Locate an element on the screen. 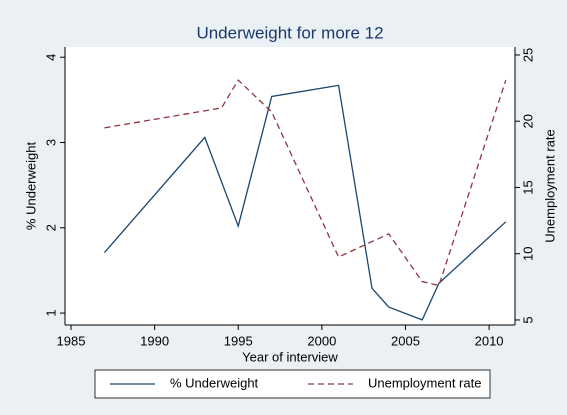  y2-tick-label: 5 is located at coordinates (527, 319).